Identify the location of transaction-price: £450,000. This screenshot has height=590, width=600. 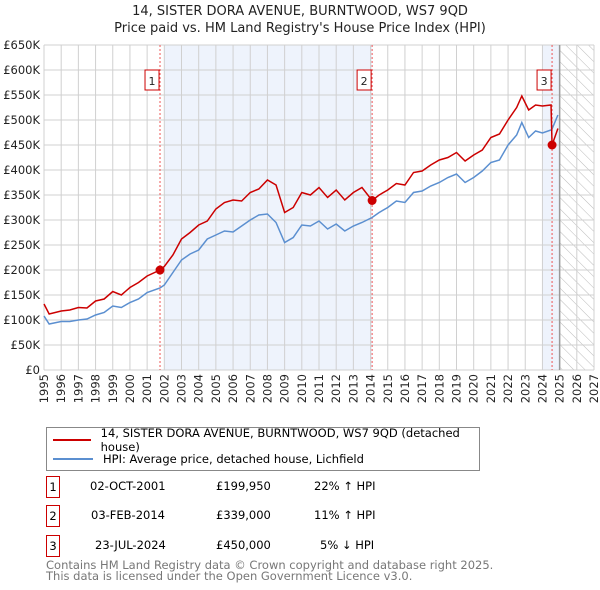
(243, 545).